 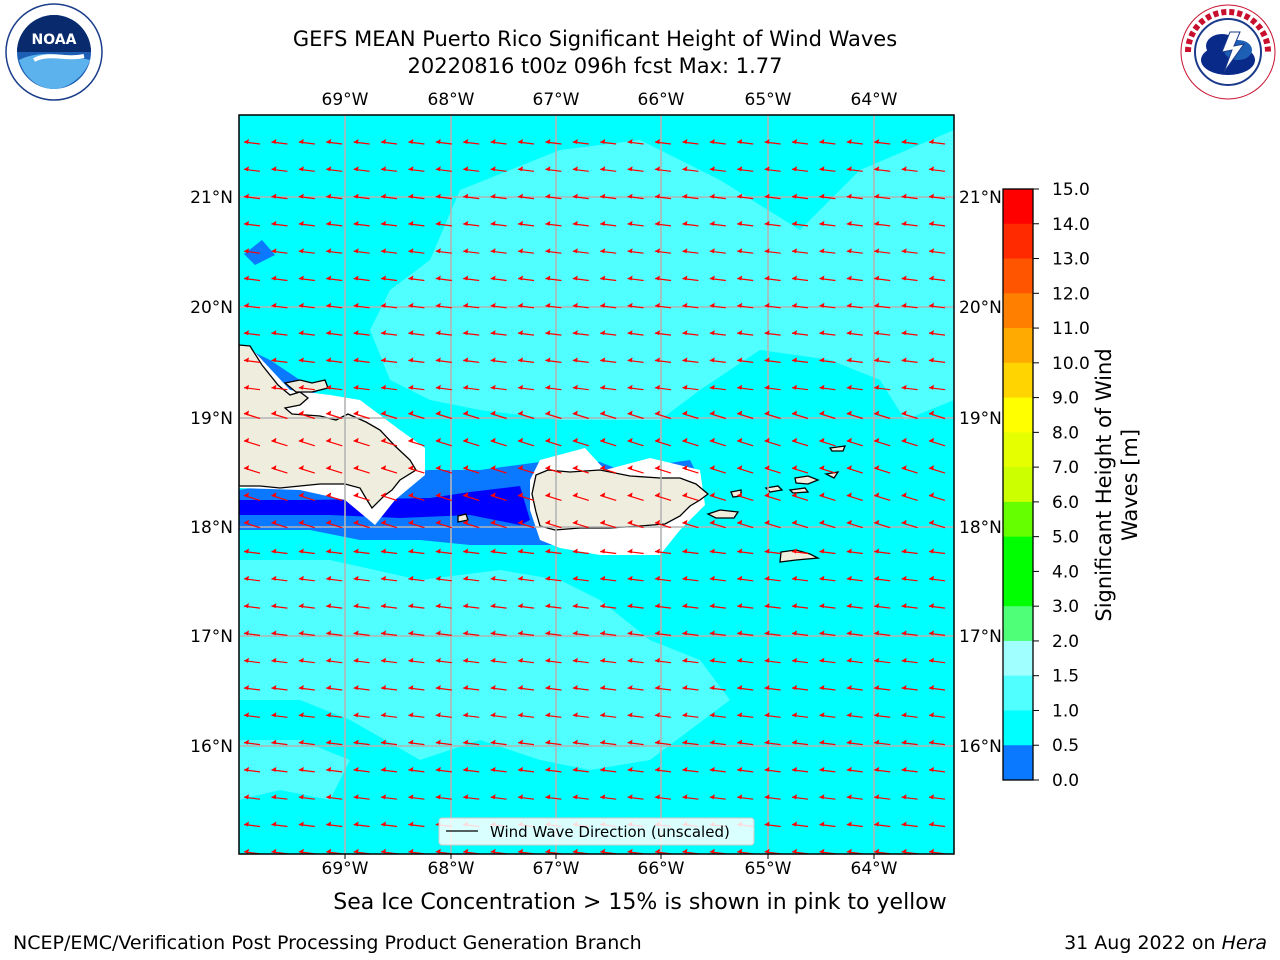 I want to click on lon-label-top: 68°W, so click(x=451, y=100).